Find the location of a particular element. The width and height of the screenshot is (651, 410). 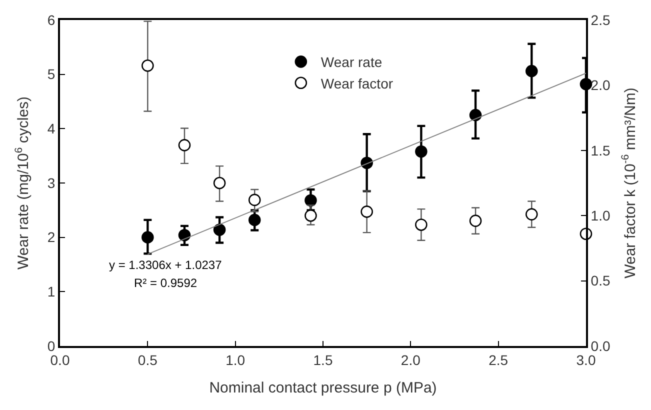

annotation: R² = 0.9592 is located at coordinates (166, 283).